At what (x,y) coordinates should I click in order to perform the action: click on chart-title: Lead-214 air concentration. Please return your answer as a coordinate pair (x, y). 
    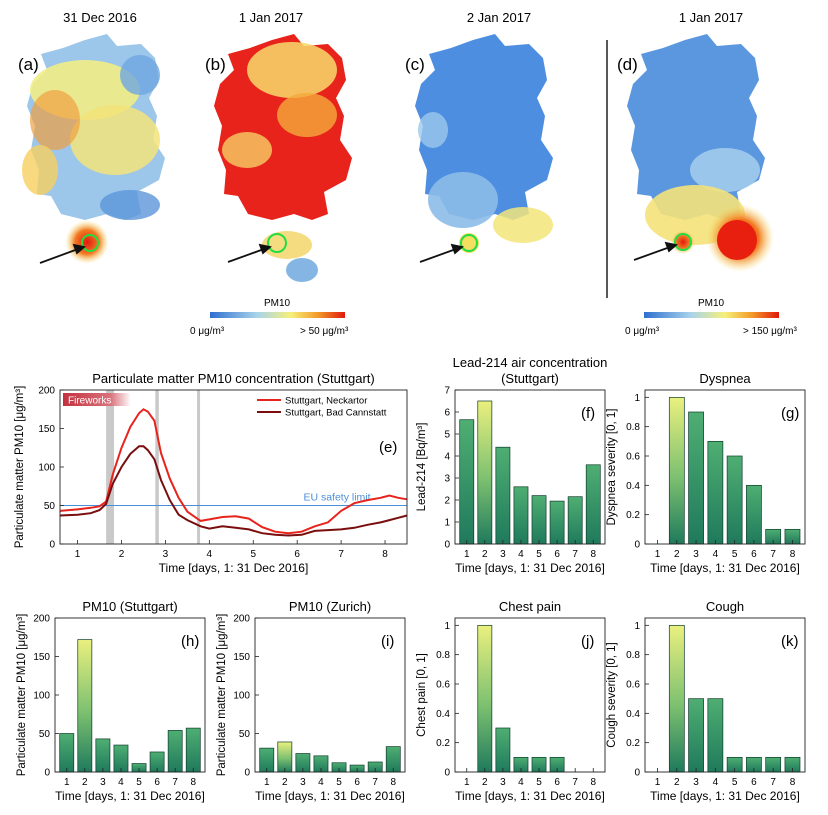
    Looking at the image, I should click on (530, 362).